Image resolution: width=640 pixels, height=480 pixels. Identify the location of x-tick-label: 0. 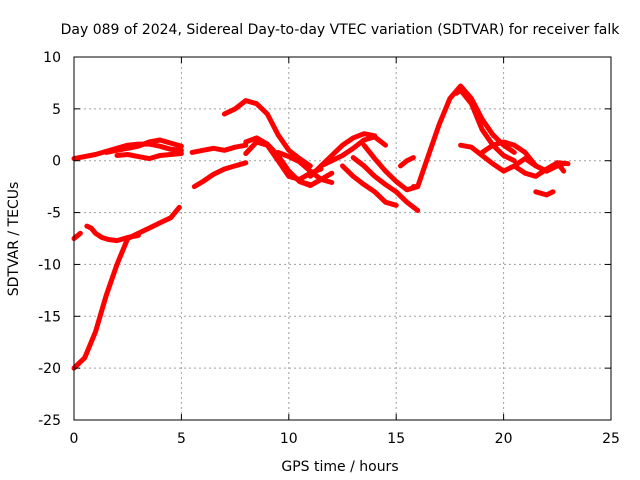
(74, 439).